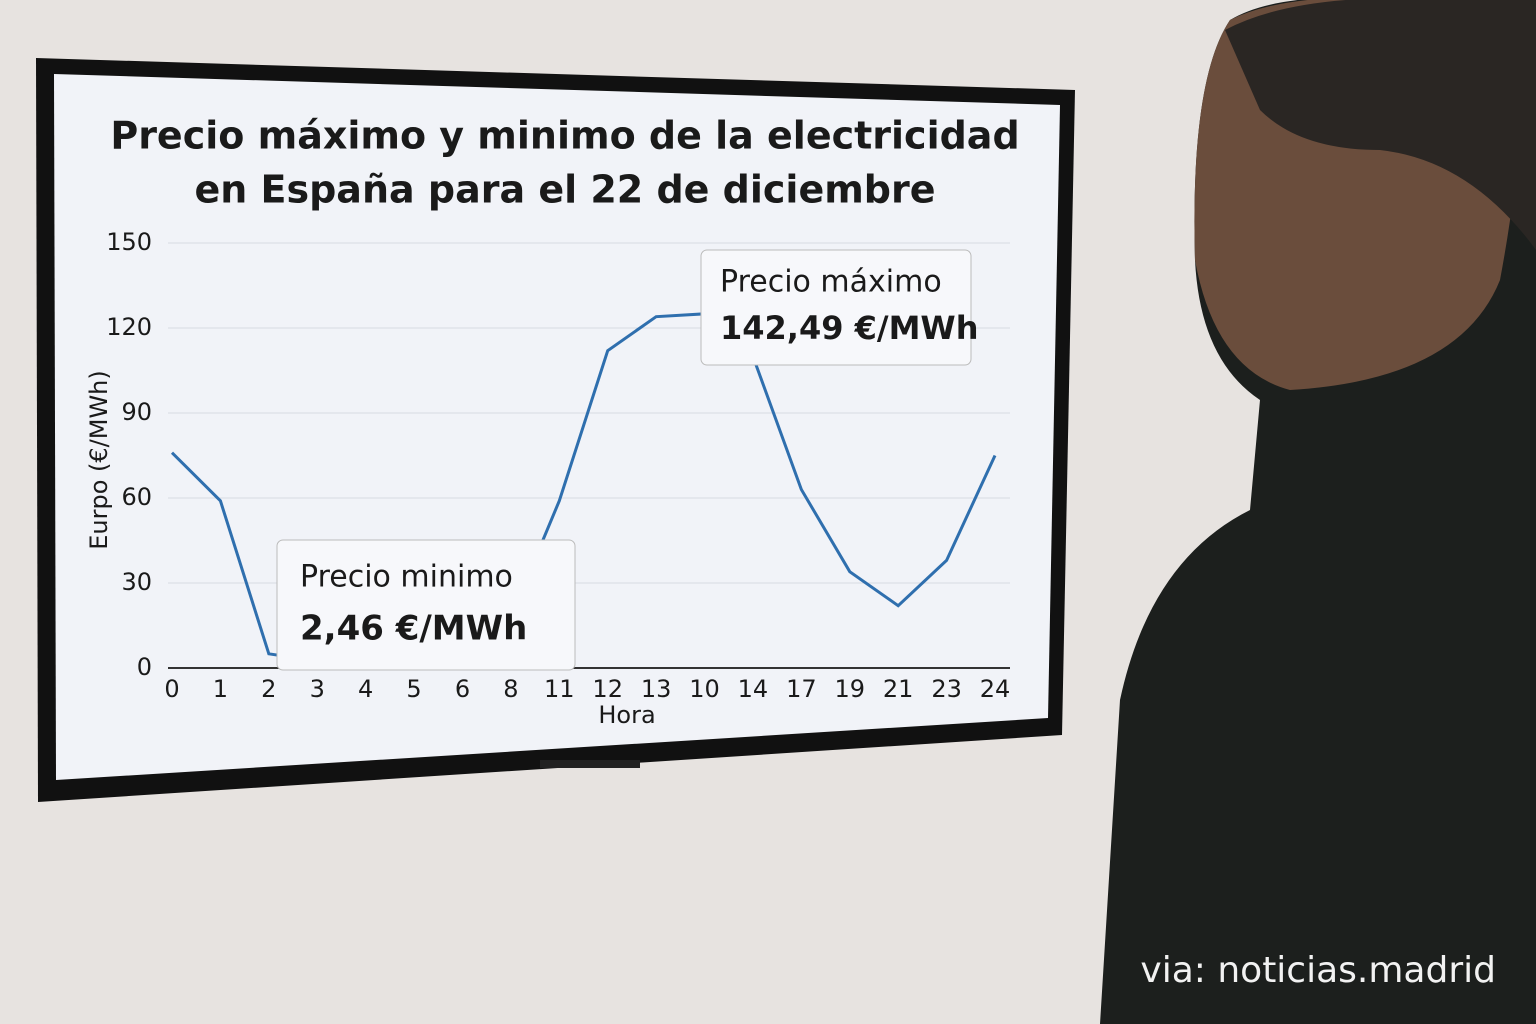  Describe the element at coordinates (413, 689) in the screenshot. I see `x-tick-label: 5` at that location.